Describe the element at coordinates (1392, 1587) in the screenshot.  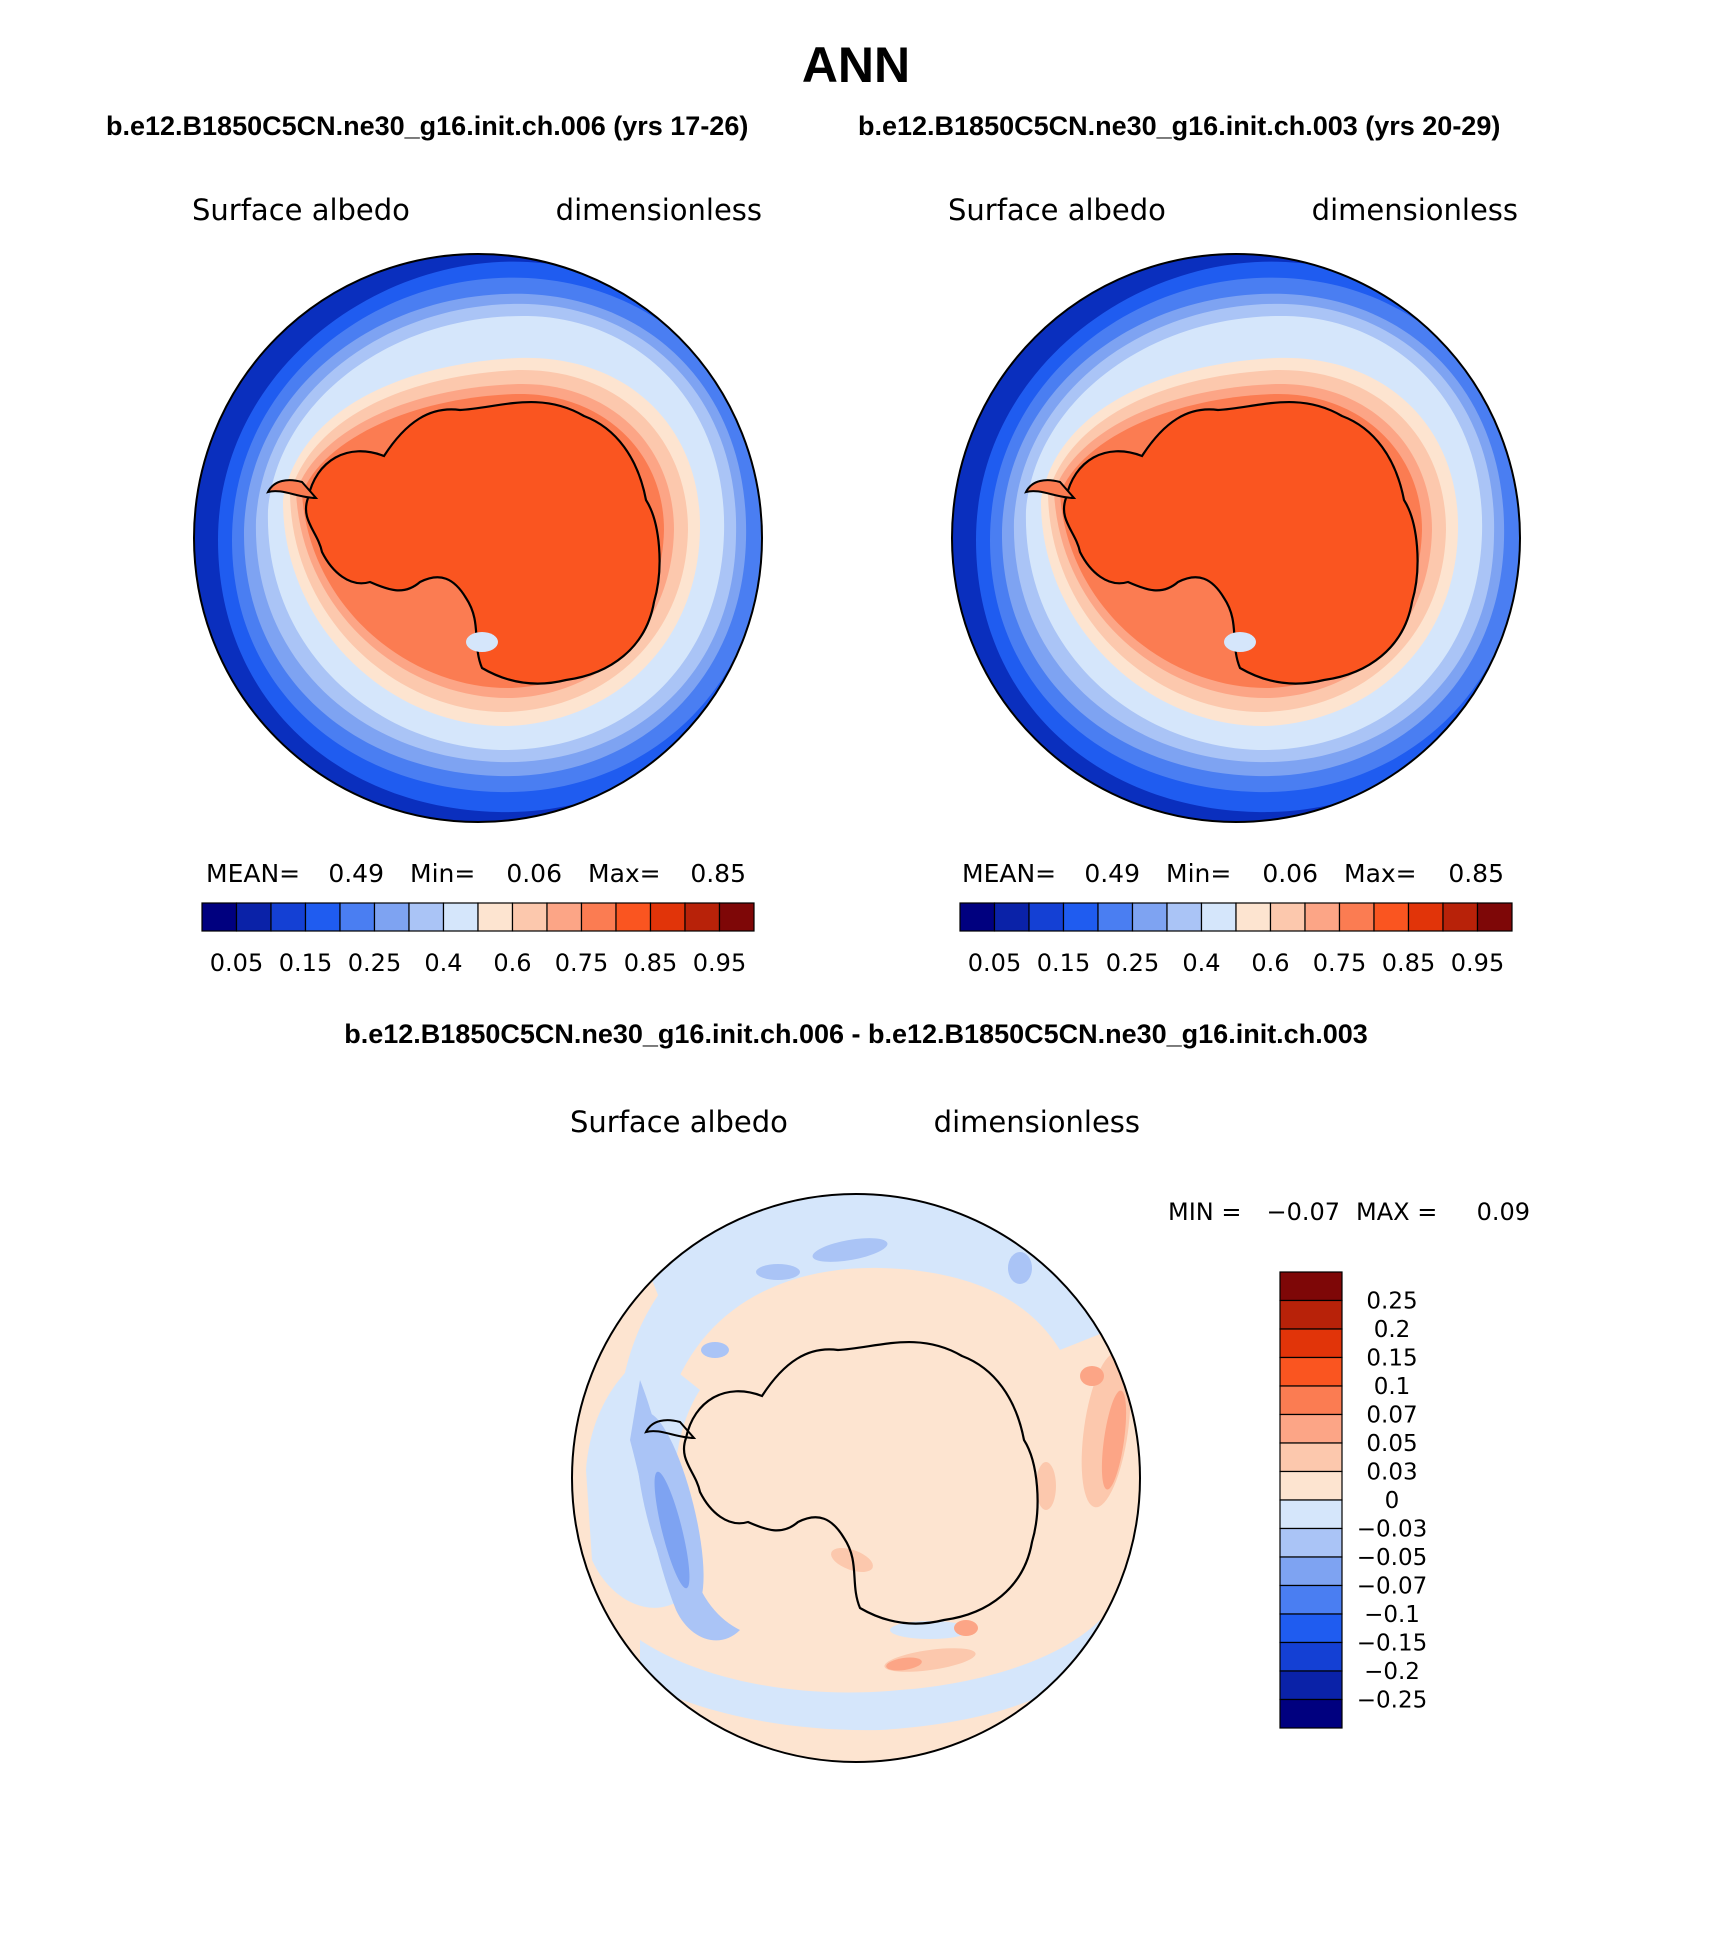
I see `colorbar-tick-label: −0.07` at that location.